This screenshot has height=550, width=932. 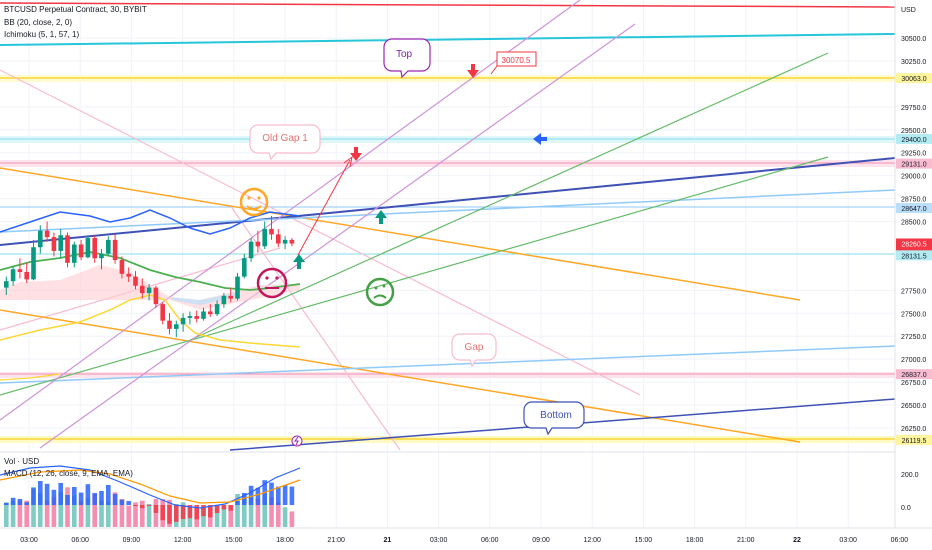 What do you see at coordinates (913, 337) in the screenshot?
I see `price-tick-label: 27250.0` at bounding box center [913, 337].